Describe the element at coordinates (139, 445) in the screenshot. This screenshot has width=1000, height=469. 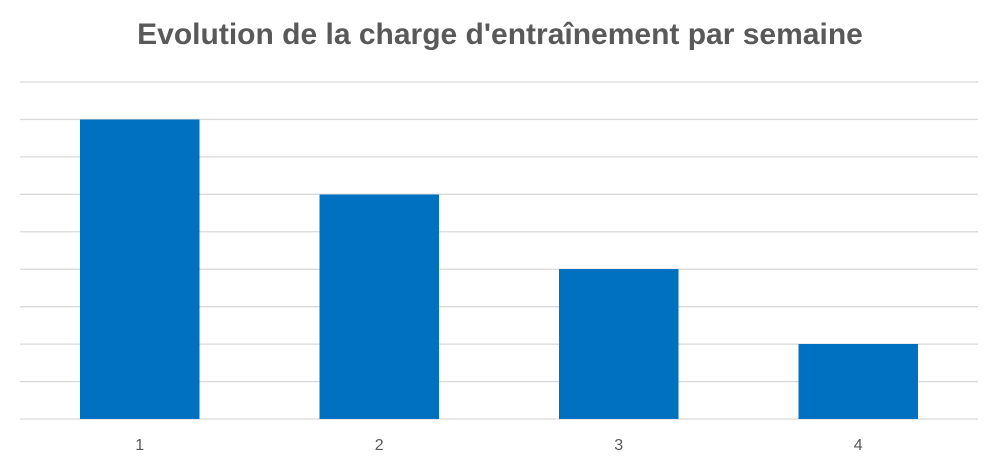
I see `x-tick-label: 1` at that location.